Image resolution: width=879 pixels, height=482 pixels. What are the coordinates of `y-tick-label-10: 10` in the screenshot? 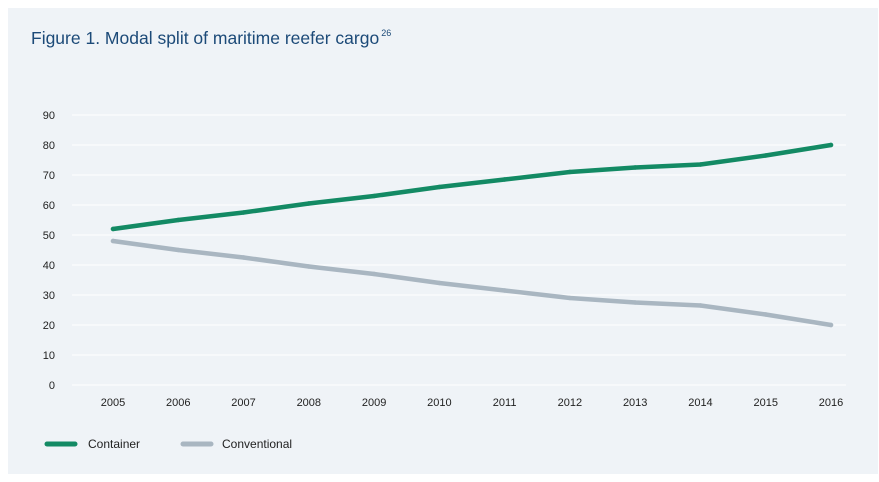 It's located at (49, 356).